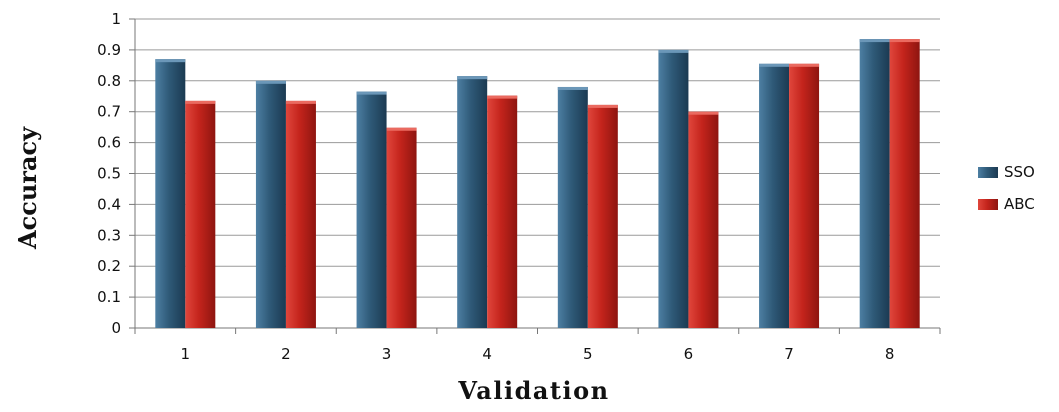  I want to click on x-tick-label: 6, so click(689, 354).